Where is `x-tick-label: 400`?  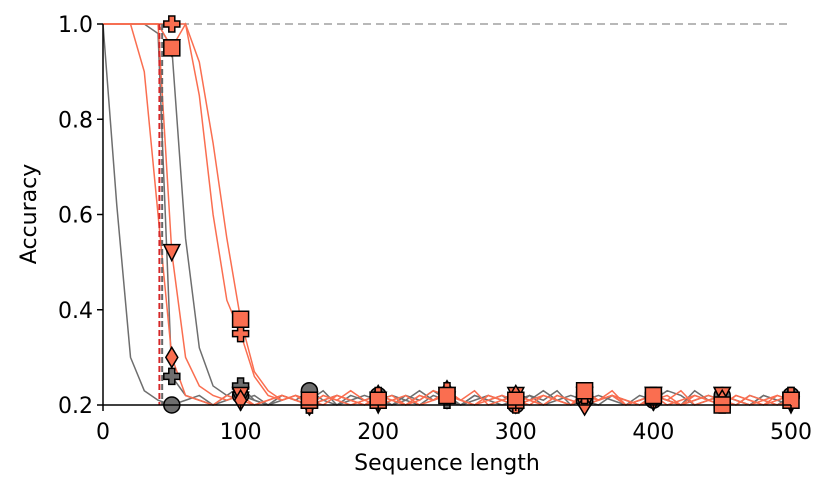
x-tick-label: 400 is located at coordinates (653, 432).